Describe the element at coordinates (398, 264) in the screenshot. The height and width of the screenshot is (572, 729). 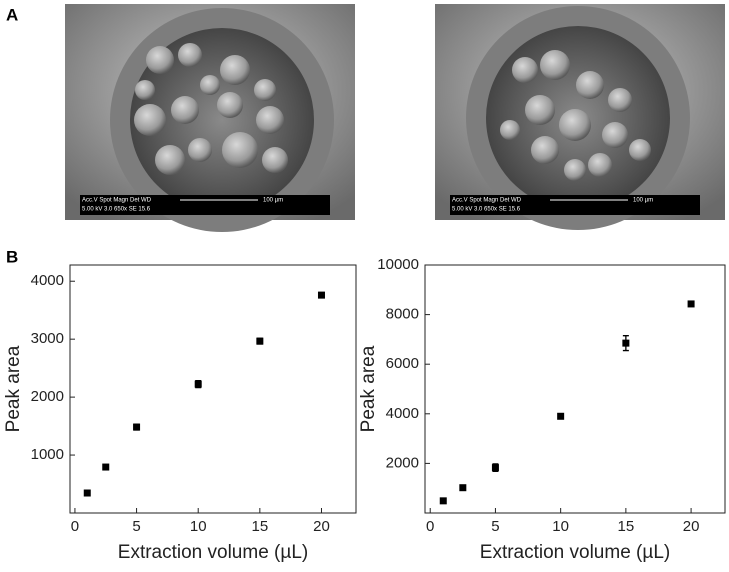
I see `y-tick-label: 10000` at that location.